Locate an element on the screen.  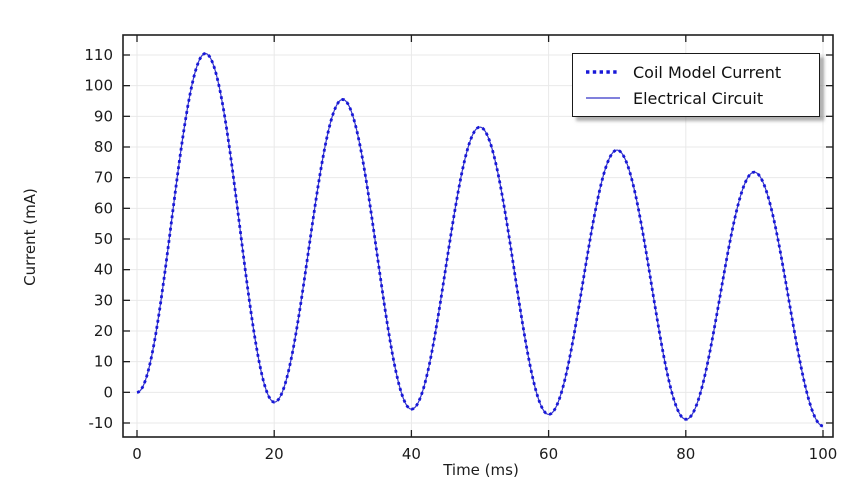
y-tick-labels: -10 0 10 20 30 40 50 60 70 80 90 100 110 is located at coordinates (98, 239).